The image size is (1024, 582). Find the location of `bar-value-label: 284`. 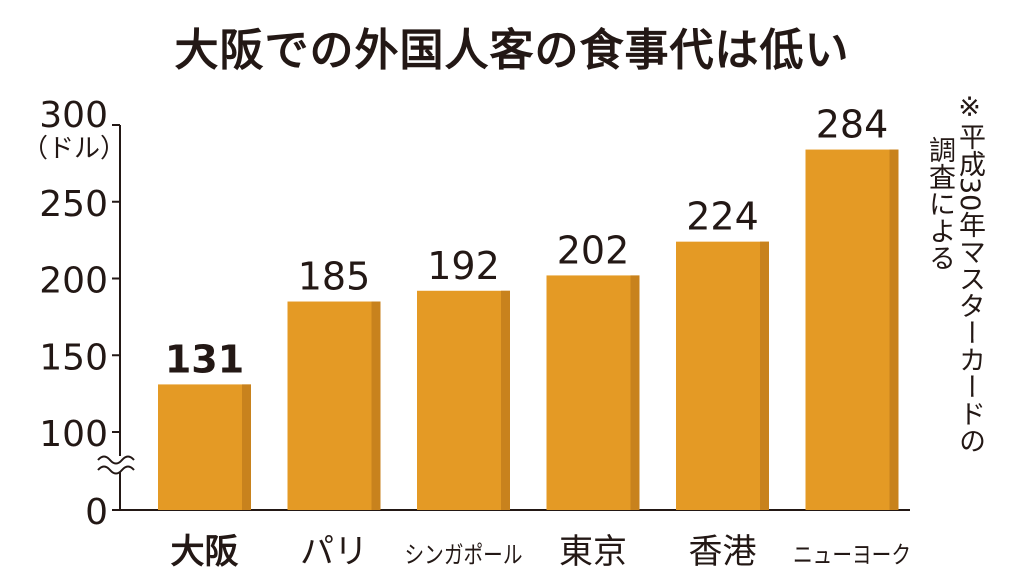

bar-value-label: 284 is located at coordinates (852, 125).